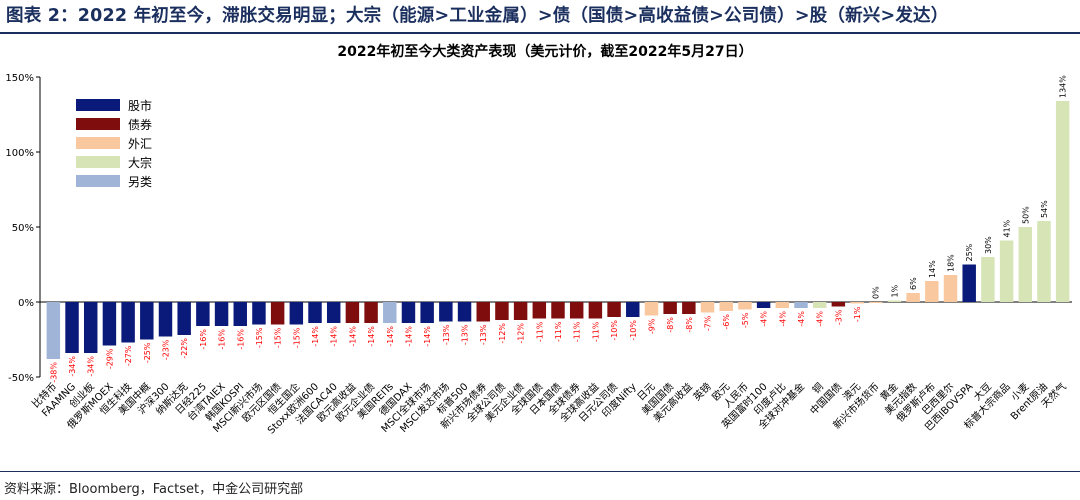 The height and width of the screenshot is (500, 1080). Describe the element at coordinates (969, 252) in the screenshot. I see `data-label: 25%` at that location.